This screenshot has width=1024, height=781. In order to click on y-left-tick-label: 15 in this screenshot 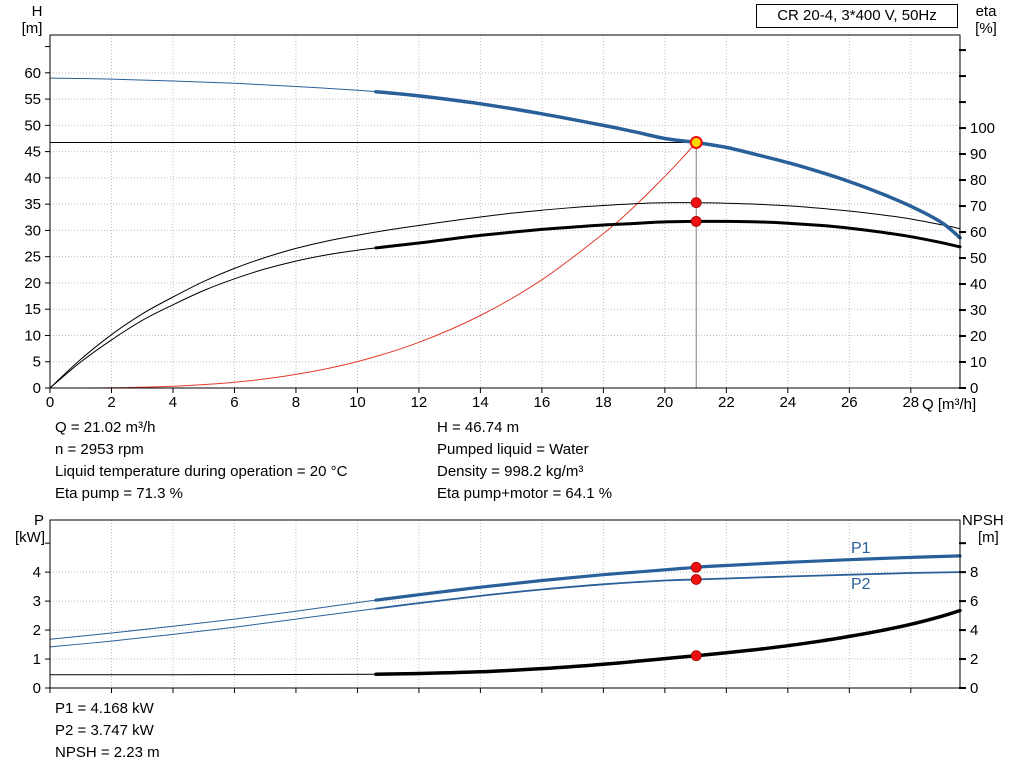, I will do `click(32, 309)`.